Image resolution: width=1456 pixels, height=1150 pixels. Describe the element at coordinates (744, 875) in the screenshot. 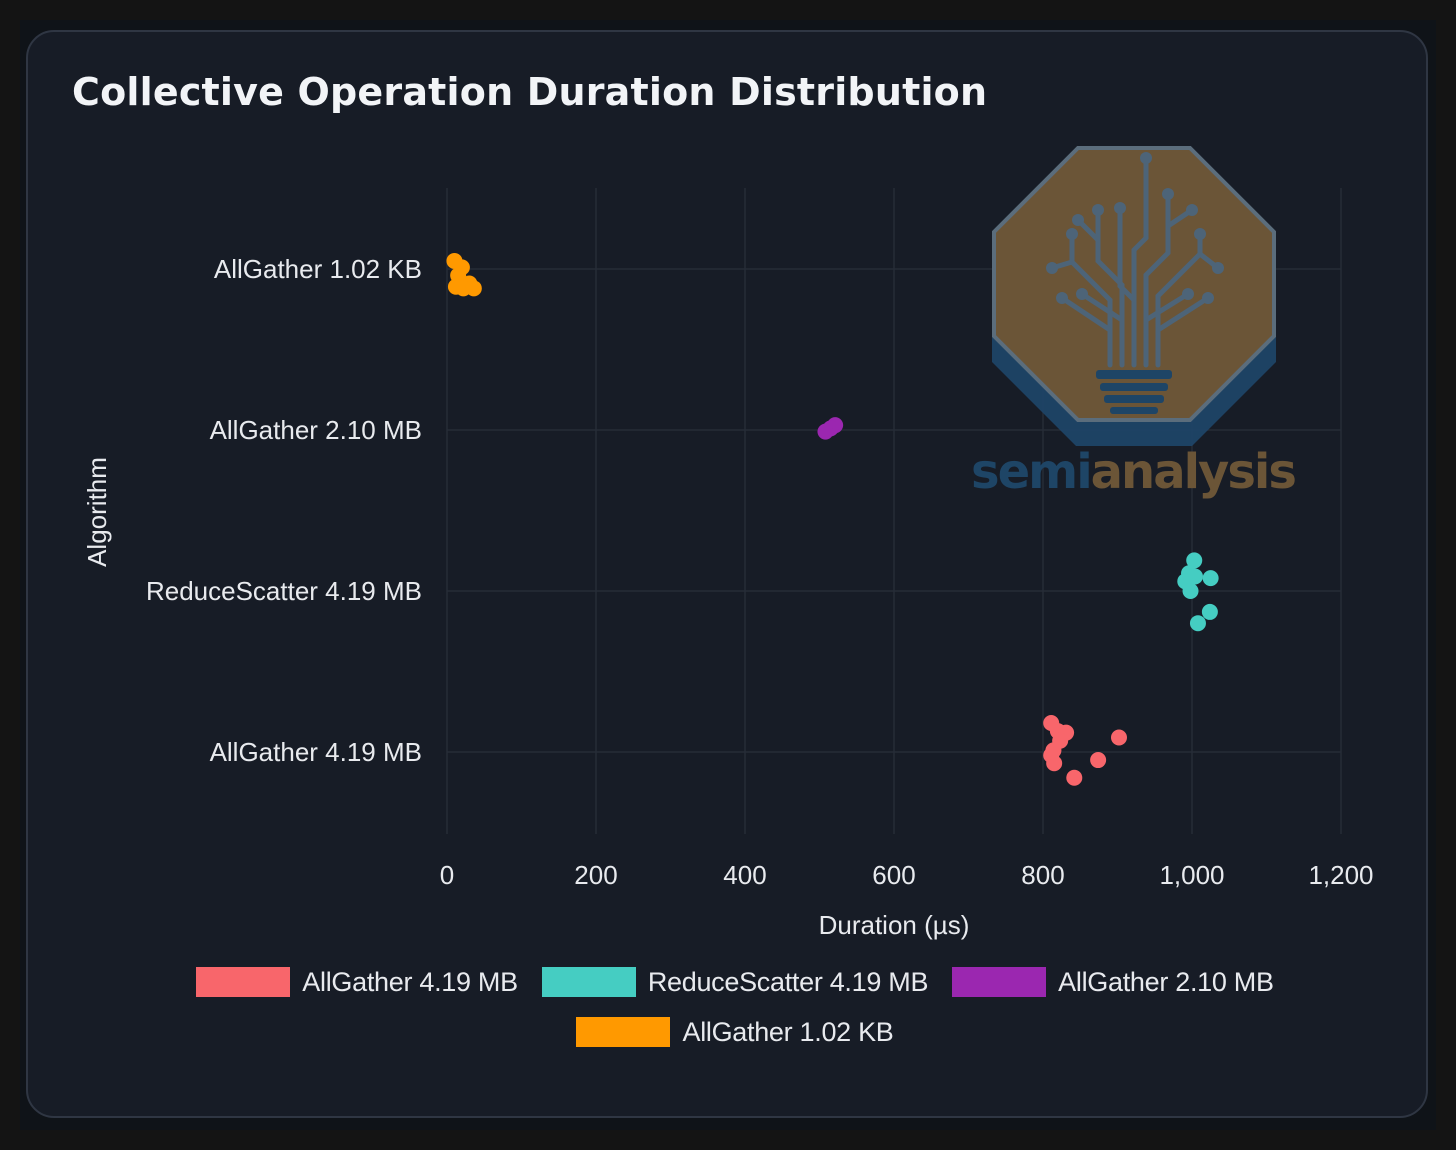

I see `x-tick-label: 400` at that location.